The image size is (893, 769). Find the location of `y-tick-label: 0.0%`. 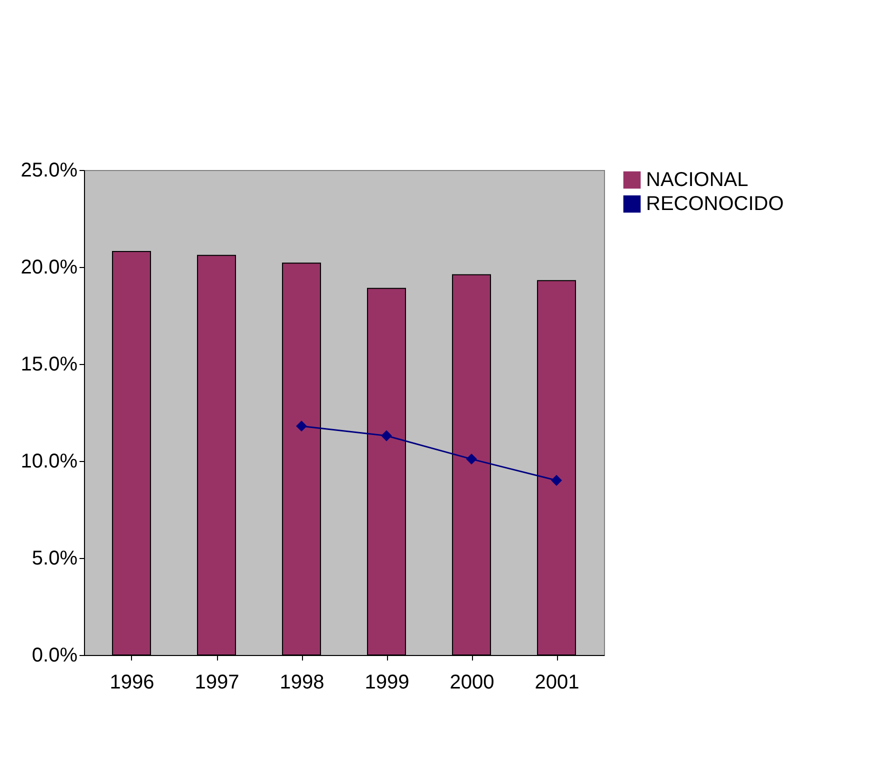

y-tick-label: 0.0% is located at coordinates (55, 655).